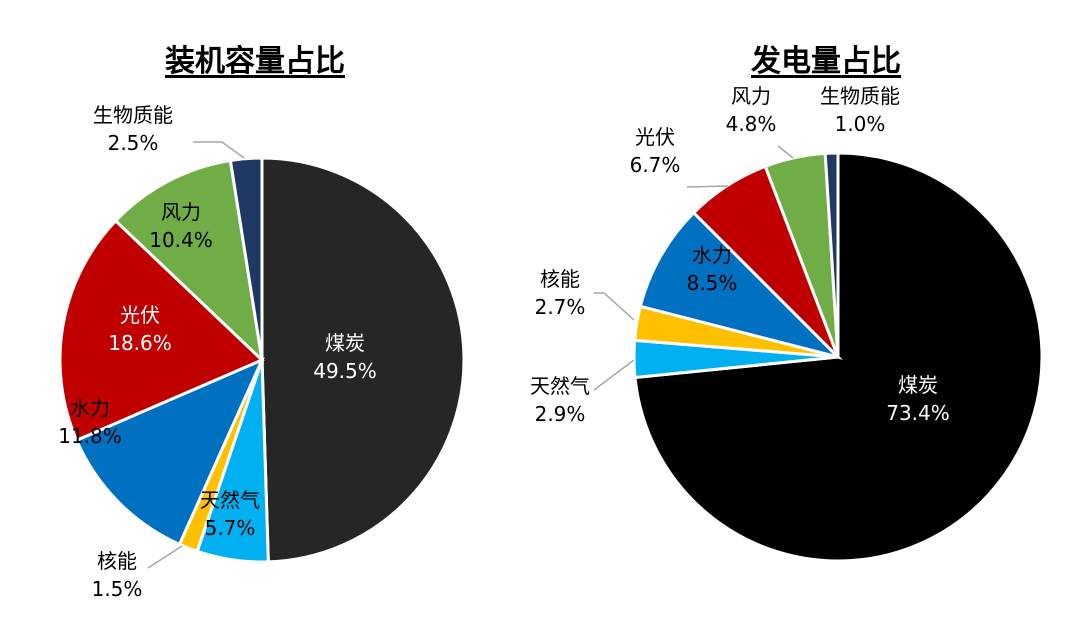 This screenshot has width=1082, height=628. What do you see at coordinates (712, 283) in the screenshot?
I see `pie1-label-value-3: 8.5%` at bounding box center [712, 283].